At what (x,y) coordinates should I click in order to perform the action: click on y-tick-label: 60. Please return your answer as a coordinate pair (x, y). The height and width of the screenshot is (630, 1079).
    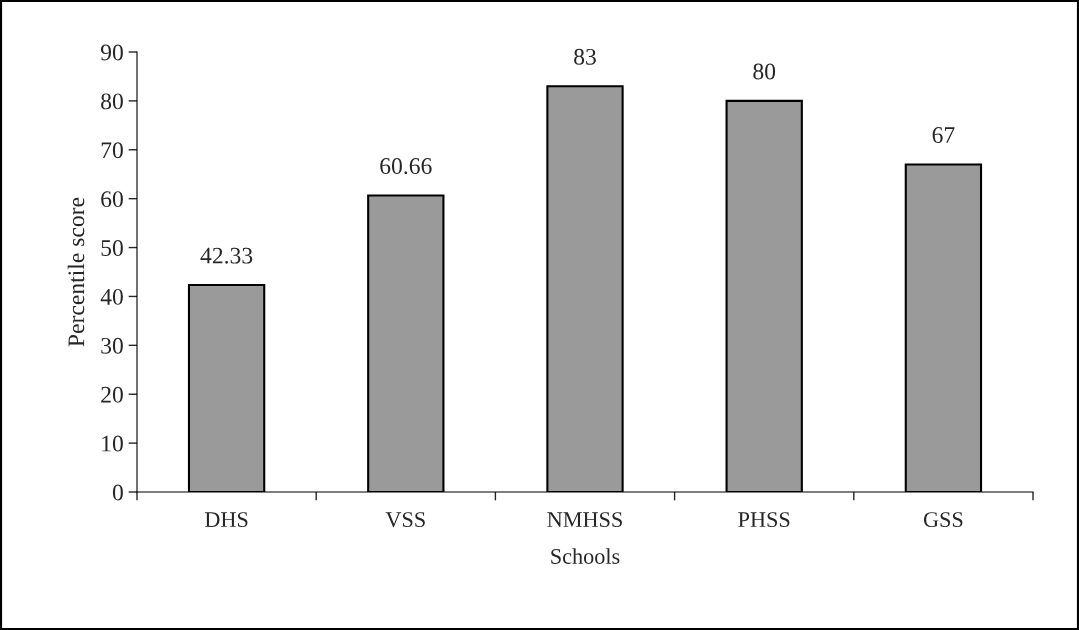
    Looking at the image, I should click on (112, 199).